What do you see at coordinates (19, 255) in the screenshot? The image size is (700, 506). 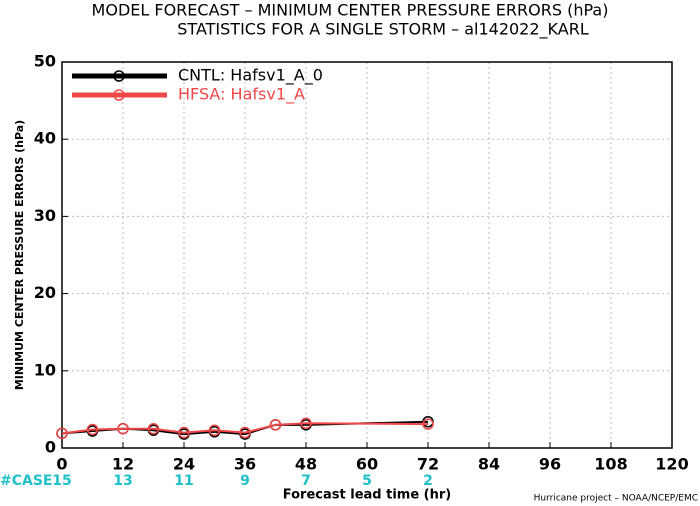 I see `y-axis-label: MINIMUM CENTER PRESSURE ERRORS (hPa)` at bounding box center [19, 255].